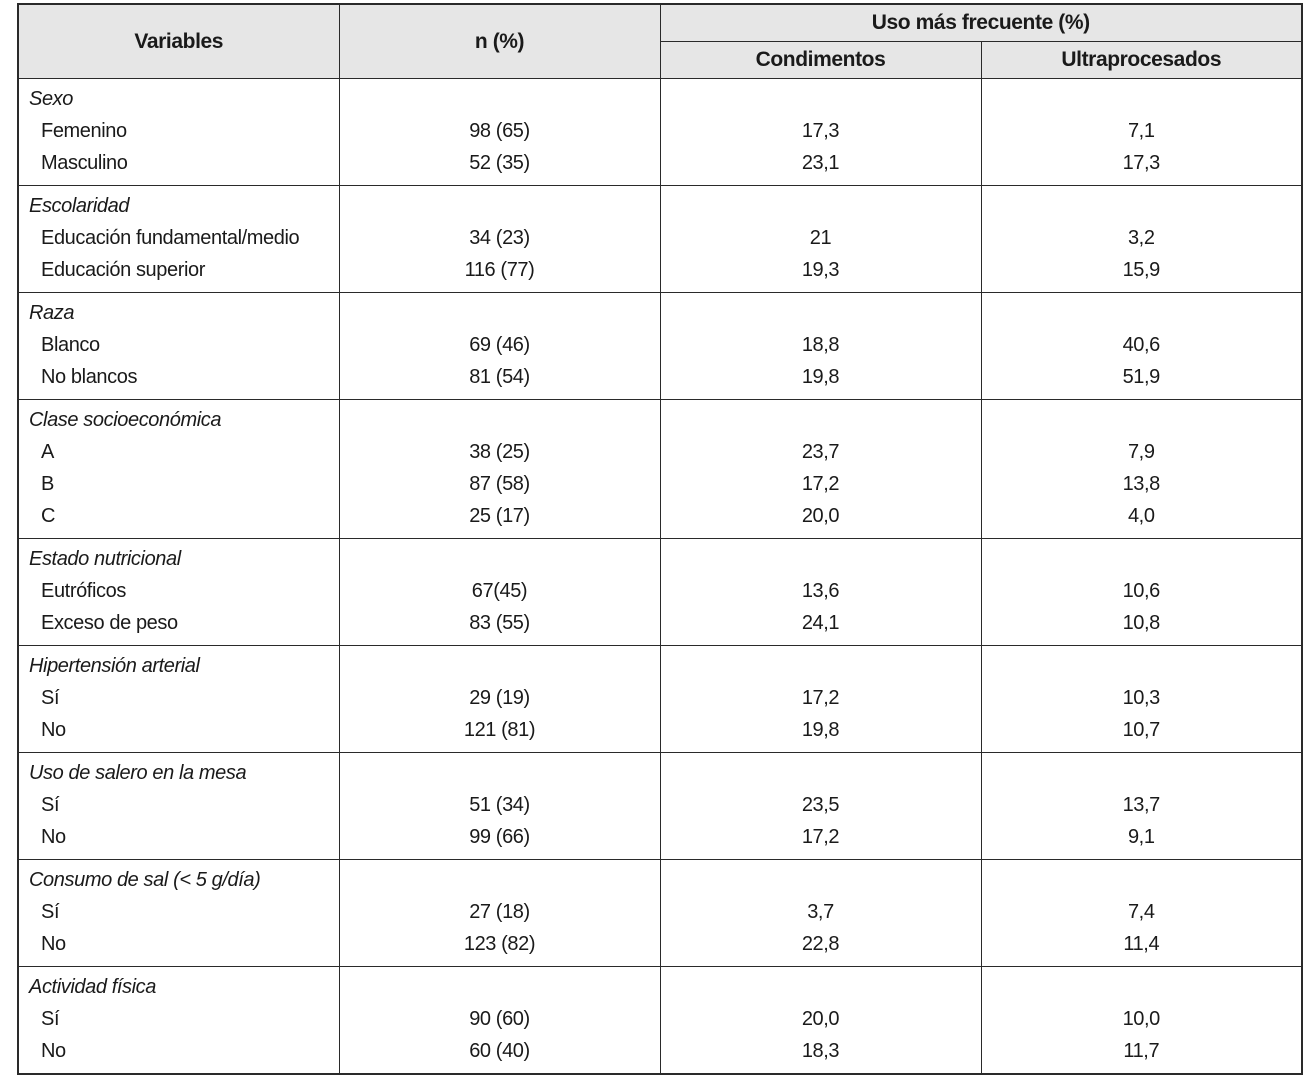 The image size is (1313, 1075). What do you see at coordinates (1141, 163) in the screenshot?
I see `cell-value: 17,3` at bounding box center [1141, 163].